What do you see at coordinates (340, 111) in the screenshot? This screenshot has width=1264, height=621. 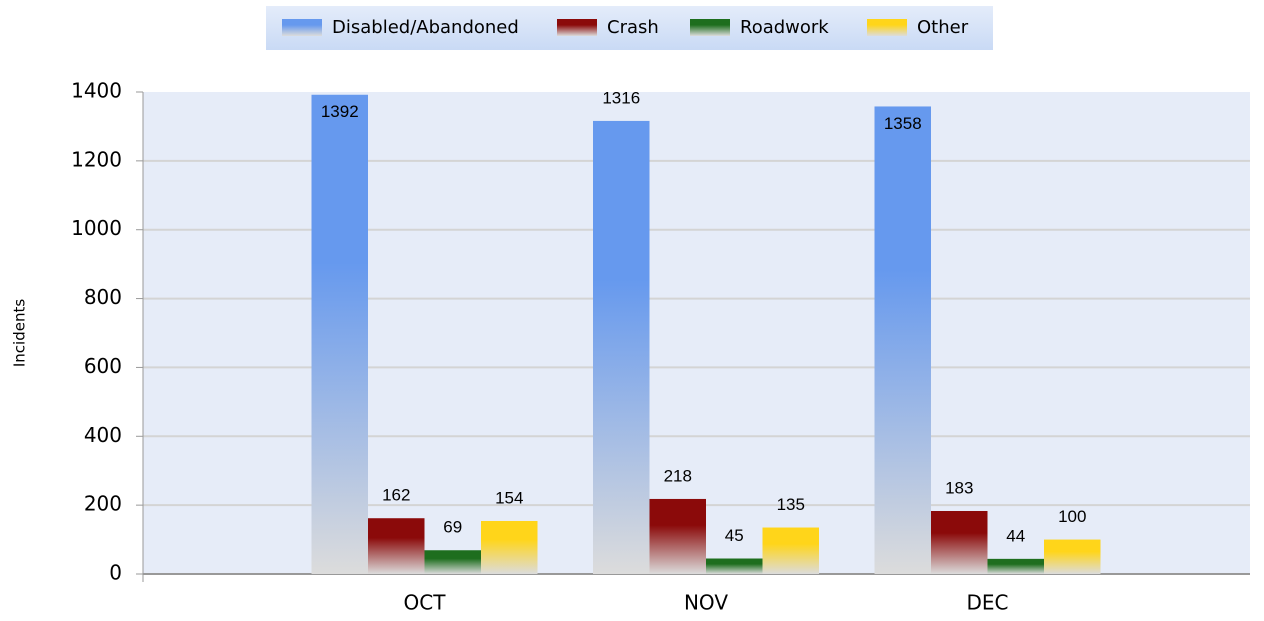 I see `value-label: 1392` at bounding box center [340, 111].